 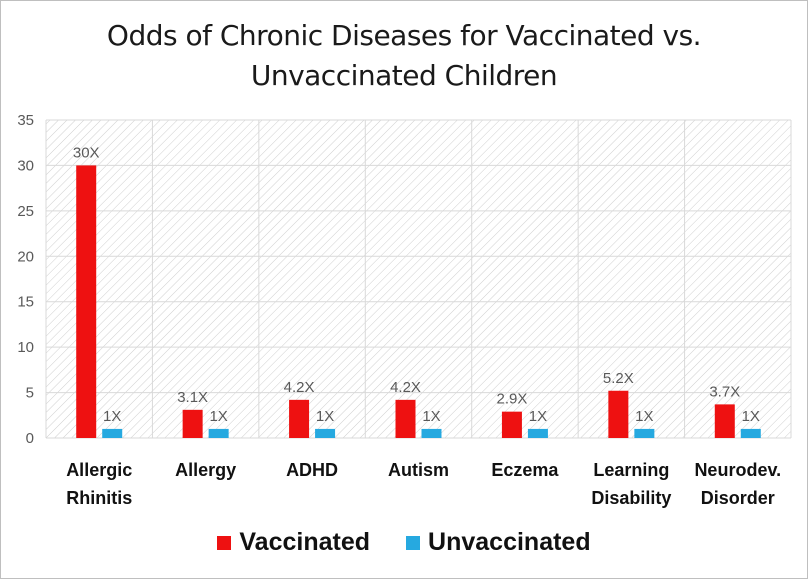 What do you see at coordinates (305, 542) in the screenshot?
I see `legend-label-vaccinated: Vaccinated` at bounding box center [305, 542].